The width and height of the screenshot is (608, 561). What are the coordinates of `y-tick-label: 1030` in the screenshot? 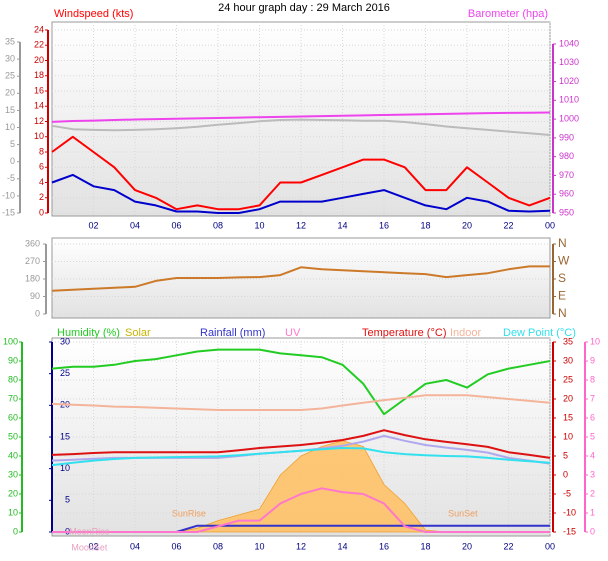 It's located at (569, 62).